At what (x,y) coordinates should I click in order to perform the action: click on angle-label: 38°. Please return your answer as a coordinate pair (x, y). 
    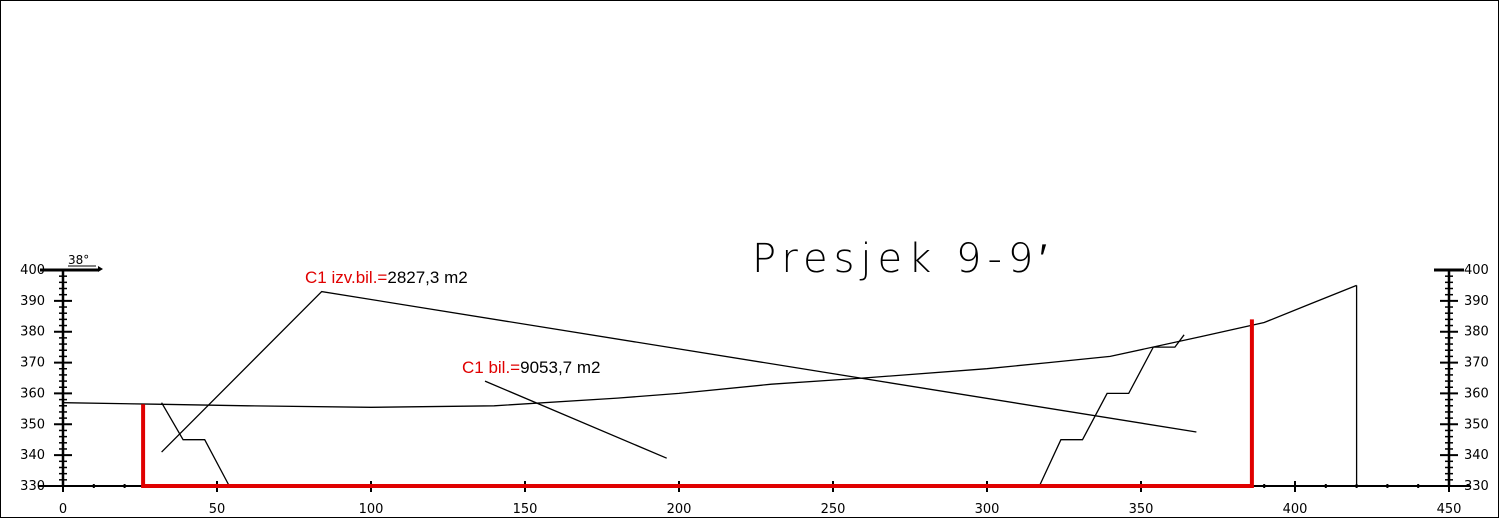
    Looking at the image, I should click on (78, 260).